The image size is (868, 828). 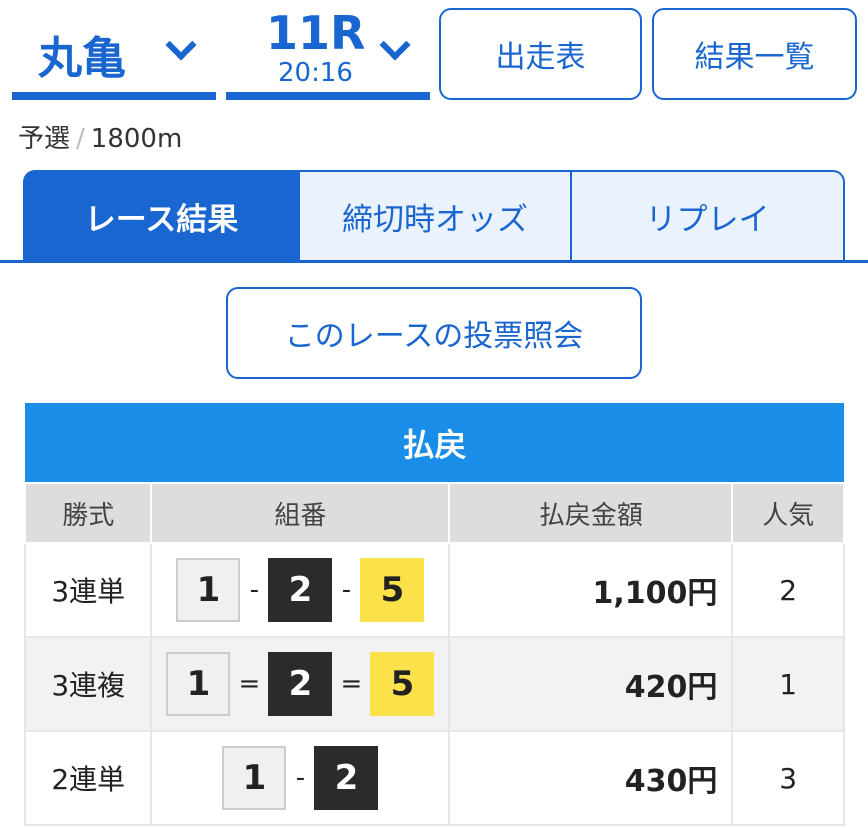 I want to click on payout-amount: 420円, so click(x=591, y=684).